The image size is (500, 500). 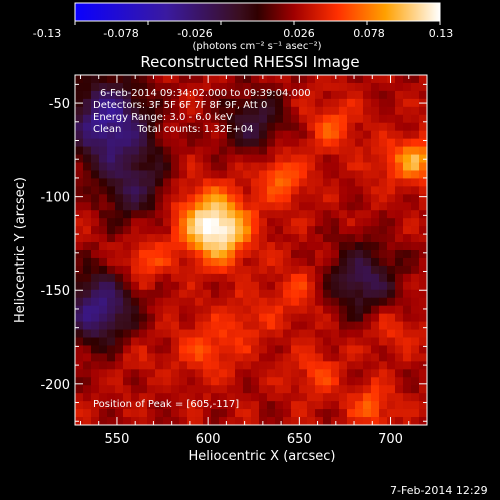 I want to click on y-axis-label: Heliocentric Y (arcsec), so click(x=20, y=250).